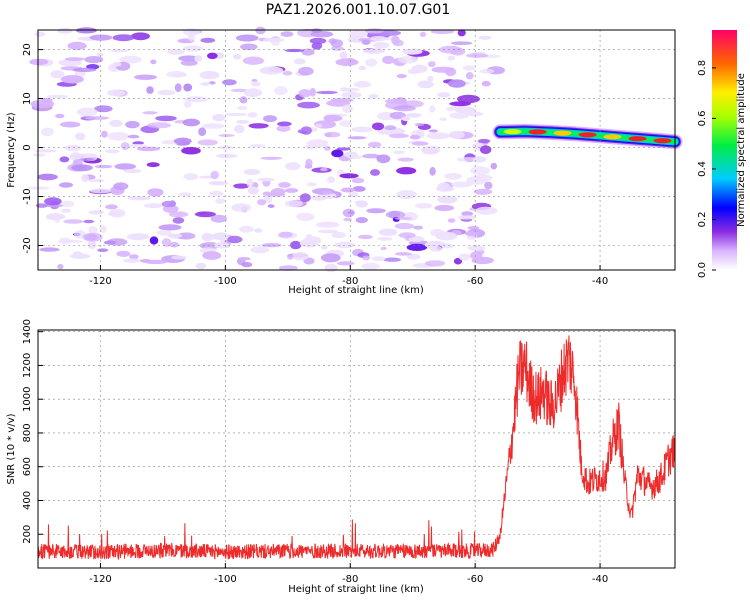 This screenshot has height=600, width=750. I want to click on snr-y-tick-label: 200, so click(27, 534).